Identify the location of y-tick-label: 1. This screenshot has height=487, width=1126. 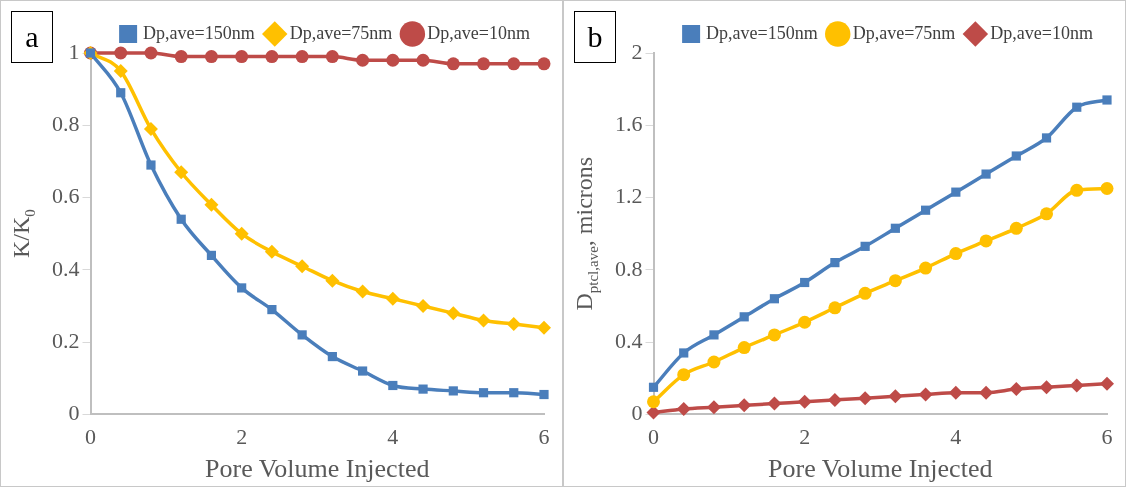
(74, 51).